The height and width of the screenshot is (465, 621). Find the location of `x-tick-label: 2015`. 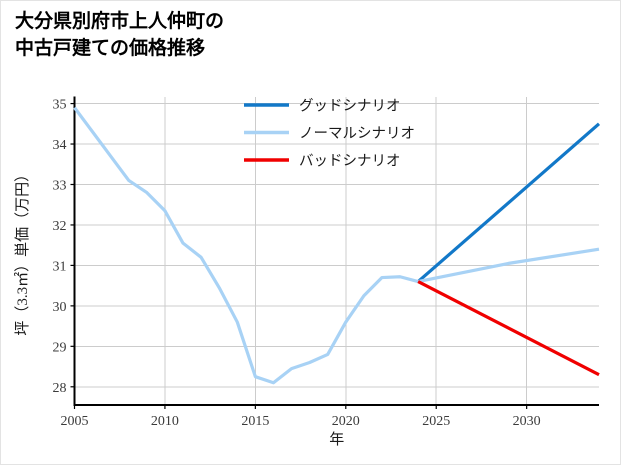

x-tick-label: 2015 is located at coordinates (255, 421).